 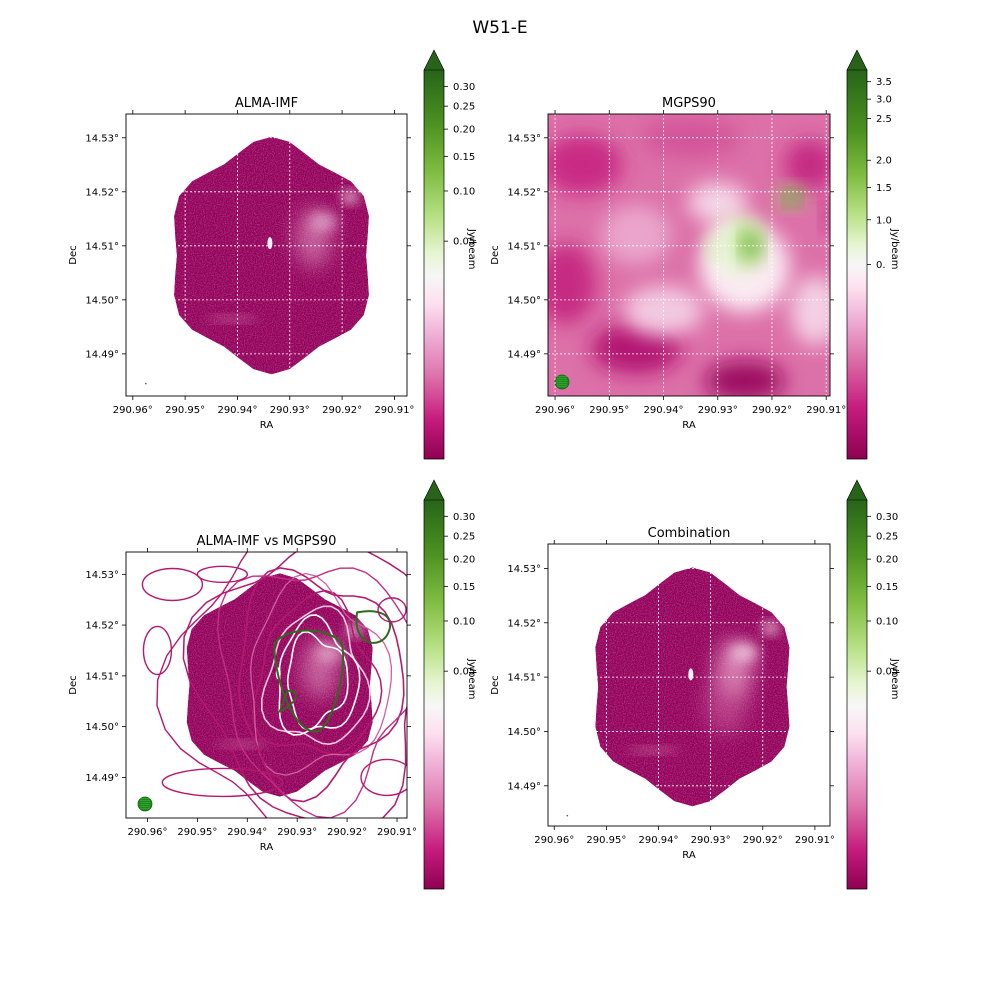 I want to click on colorbar-tick-label: 3.5, so click(x=884, y=82).